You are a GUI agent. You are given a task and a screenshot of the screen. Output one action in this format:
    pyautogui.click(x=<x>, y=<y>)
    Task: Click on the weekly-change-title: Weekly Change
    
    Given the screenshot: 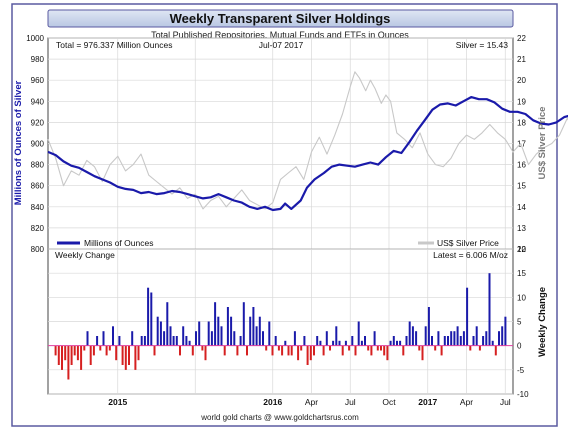 What is the action you would take?
    pyautogui.click(x=85, y=255)
    